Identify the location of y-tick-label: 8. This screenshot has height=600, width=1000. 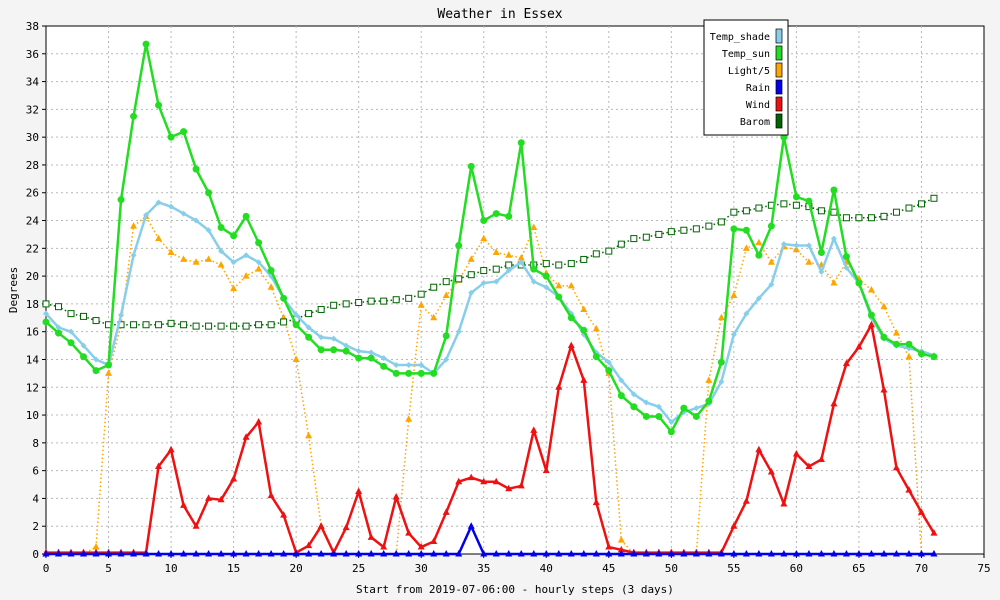
(35, 443).